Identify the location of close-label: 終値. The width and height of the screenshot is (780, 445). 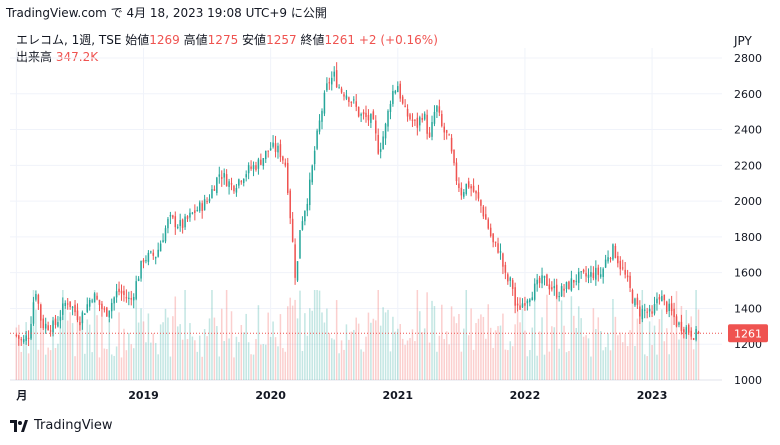
(312, 40).